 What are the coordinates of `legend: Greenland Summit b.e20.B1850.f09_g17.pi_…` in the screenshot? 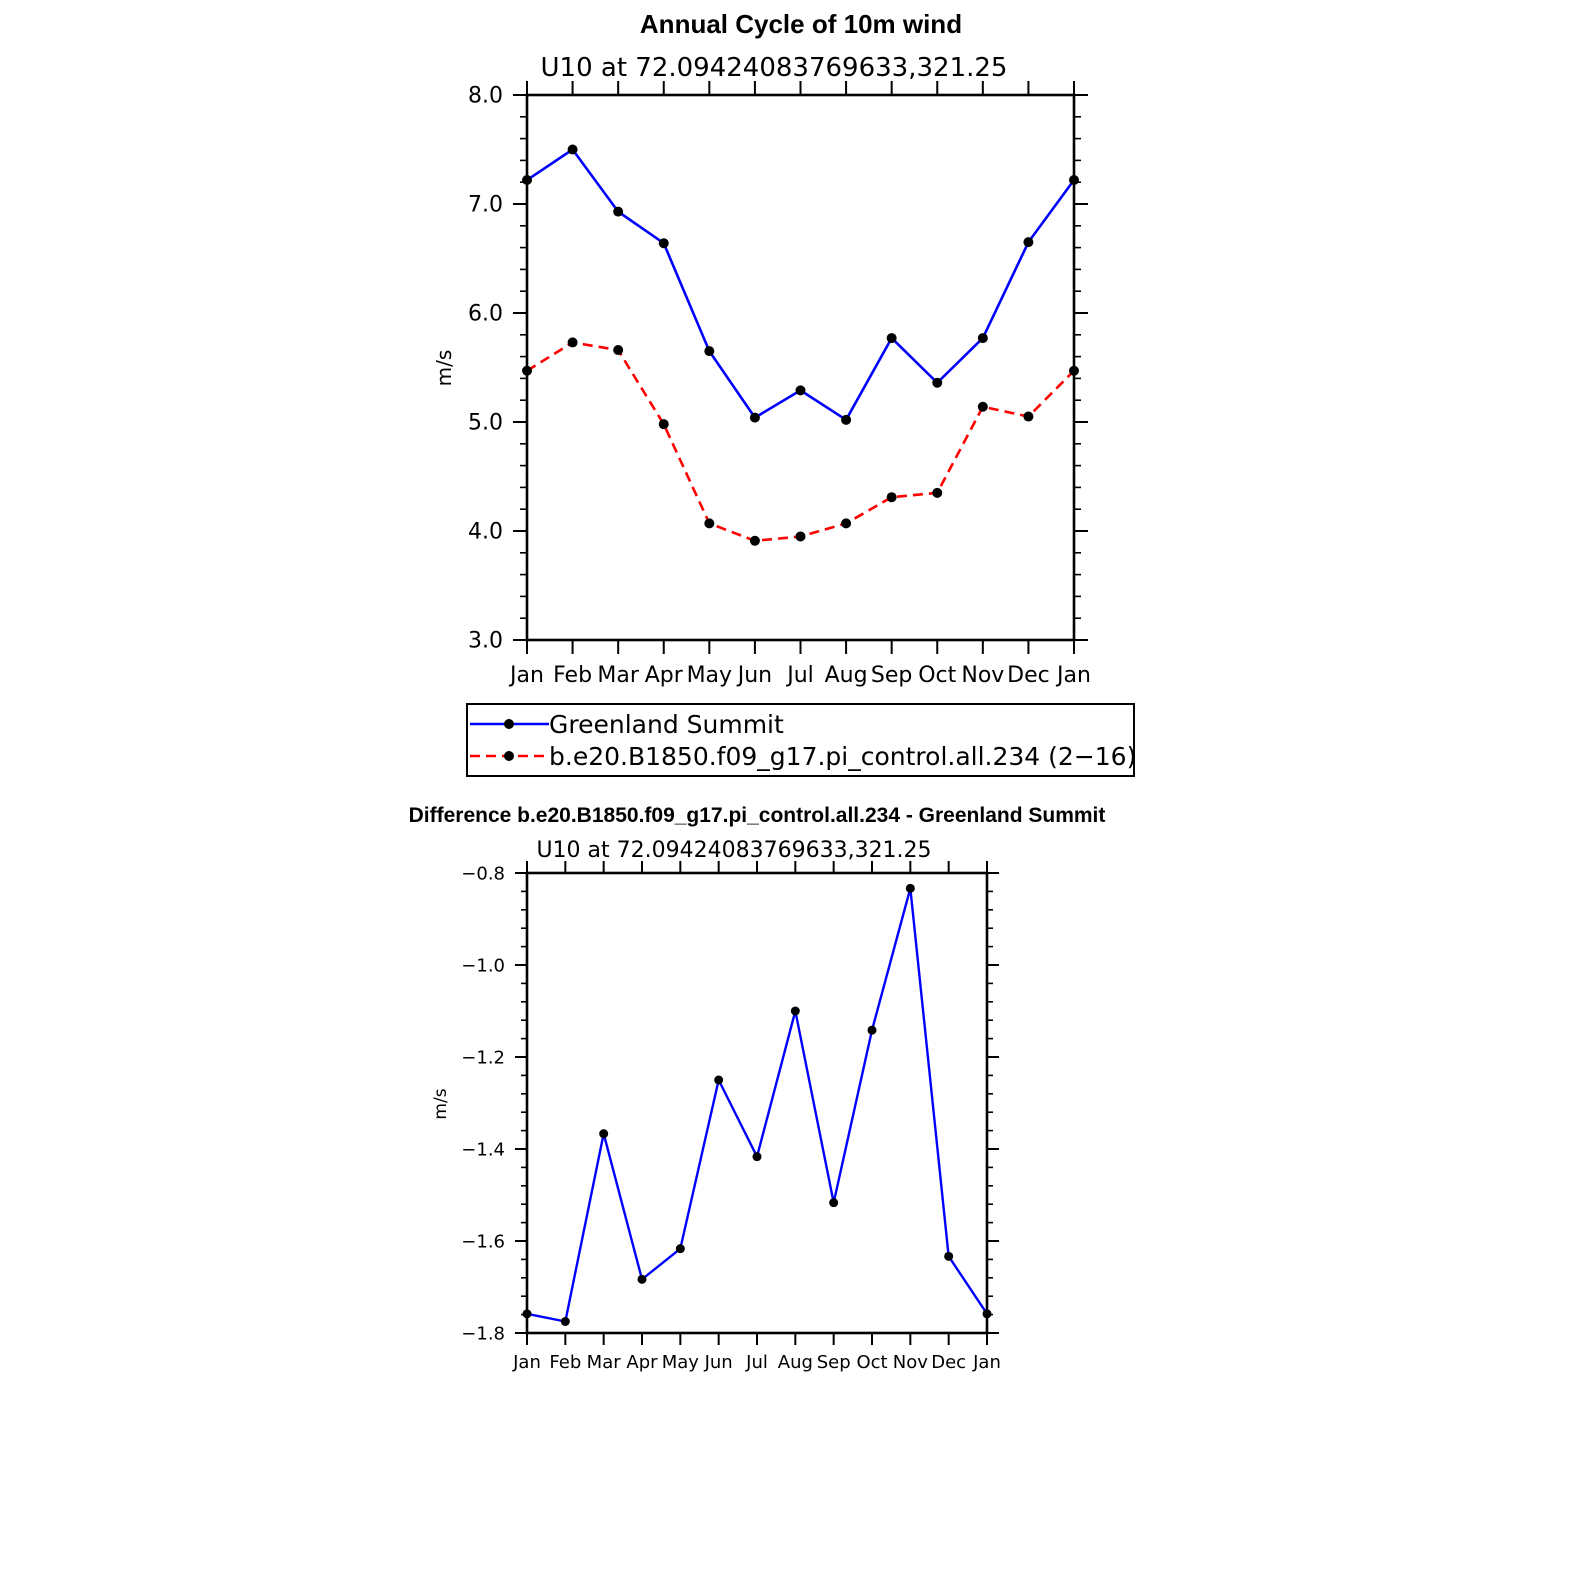 It's located at (801, 740).